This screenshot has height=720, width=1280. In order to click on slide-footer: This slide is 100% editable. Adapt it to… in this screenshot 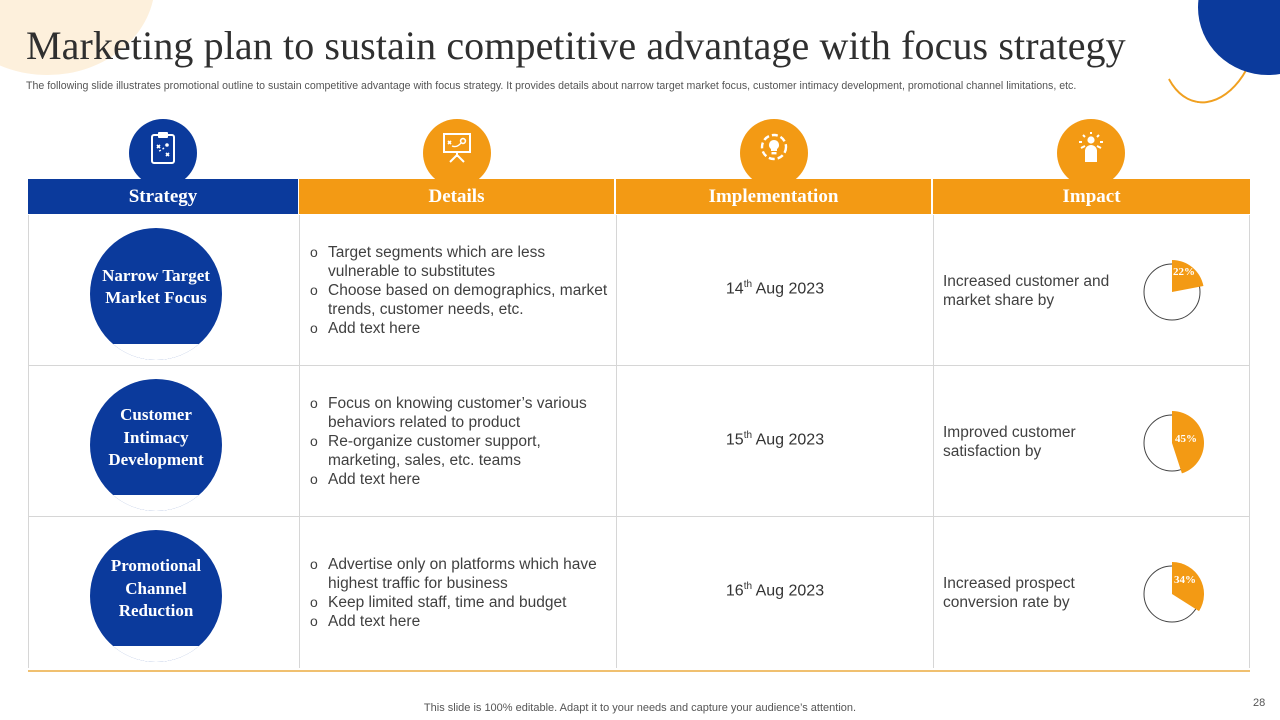, I will do `click(640, 708)`.